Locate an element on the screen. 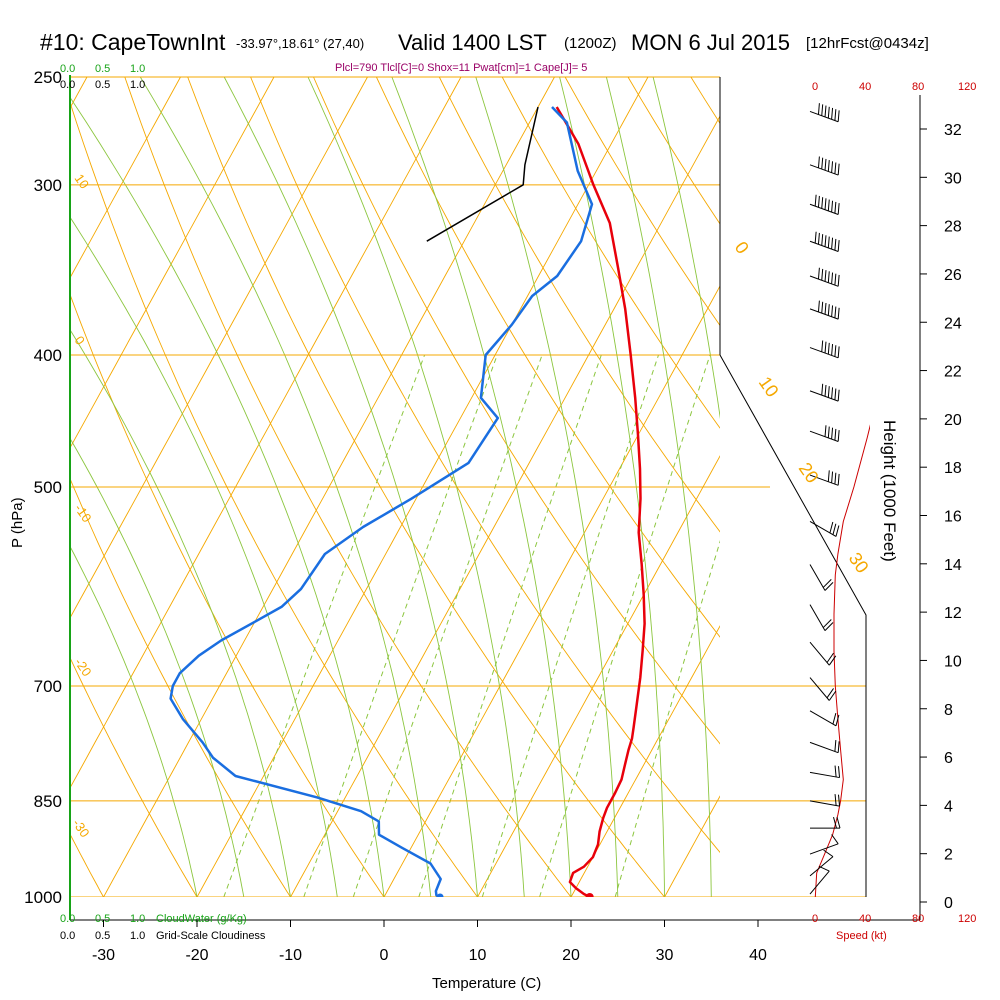 The width and height of the screenshot is (1000, 1000). pressure-tick-label: 500 is located at coordinates (48, 487).